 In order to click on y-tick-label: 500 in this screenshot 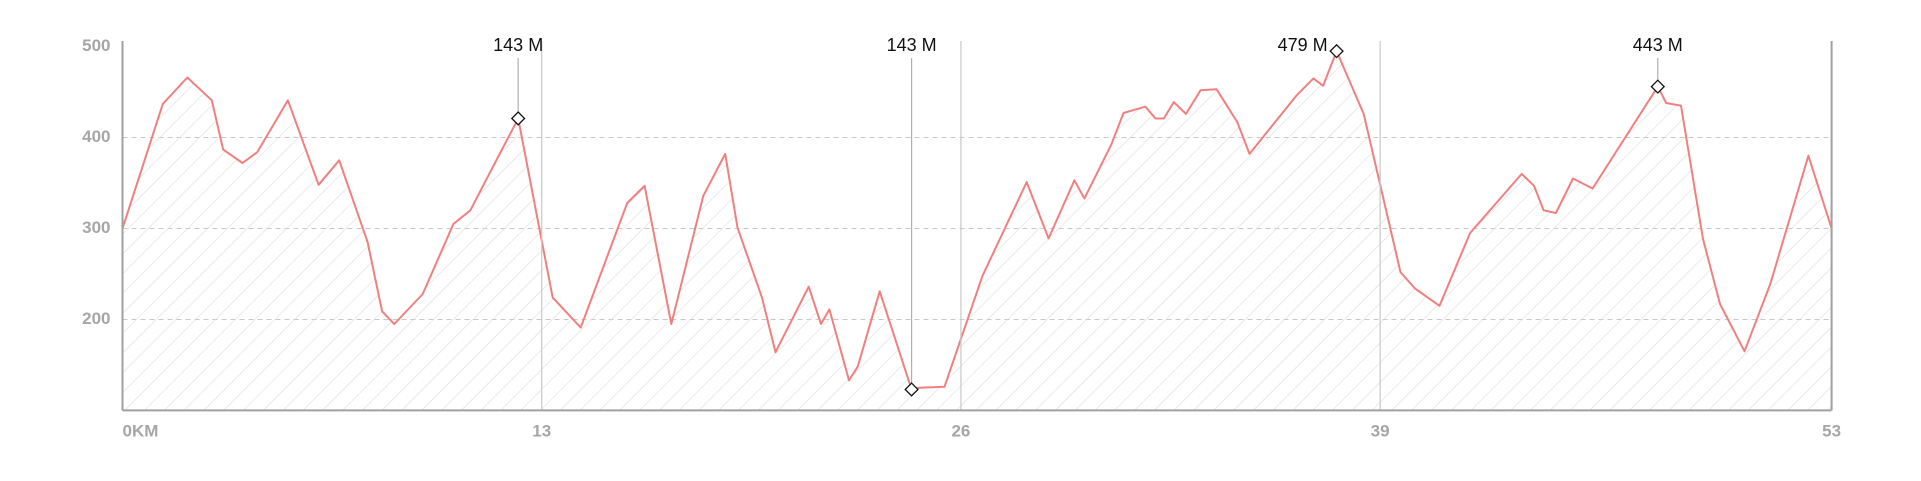, I will do `click(96, 45)`.